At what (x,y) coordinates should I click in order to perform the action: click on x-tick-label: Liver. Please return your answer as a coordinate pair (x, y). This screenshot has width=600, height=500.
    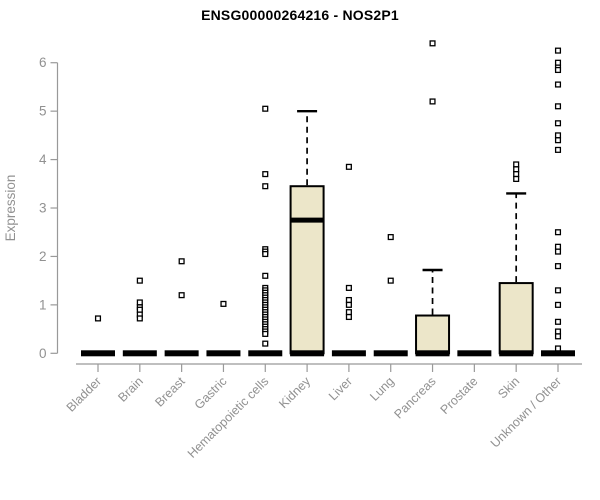
    Looking at the image, I should click on (340, 388).